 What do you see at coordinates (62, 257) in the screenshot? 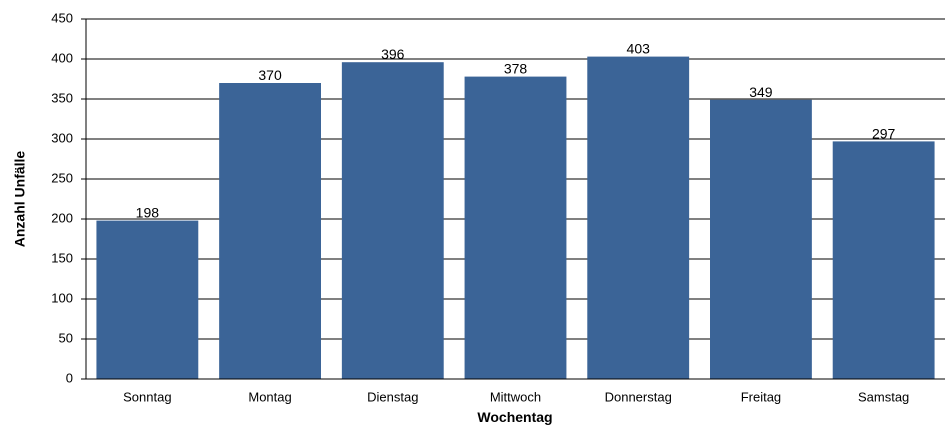
I see `y-tick-label: 150` at bounding box center [62, 257].